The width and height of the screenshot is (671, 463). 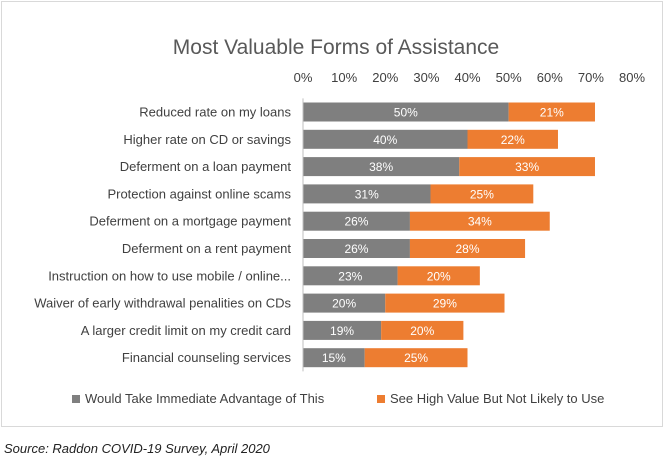 What do you see at coordinates (207, 357) in the screenshot?
I see `category-label: Financial counseling services` at bounding box center [207, 357].